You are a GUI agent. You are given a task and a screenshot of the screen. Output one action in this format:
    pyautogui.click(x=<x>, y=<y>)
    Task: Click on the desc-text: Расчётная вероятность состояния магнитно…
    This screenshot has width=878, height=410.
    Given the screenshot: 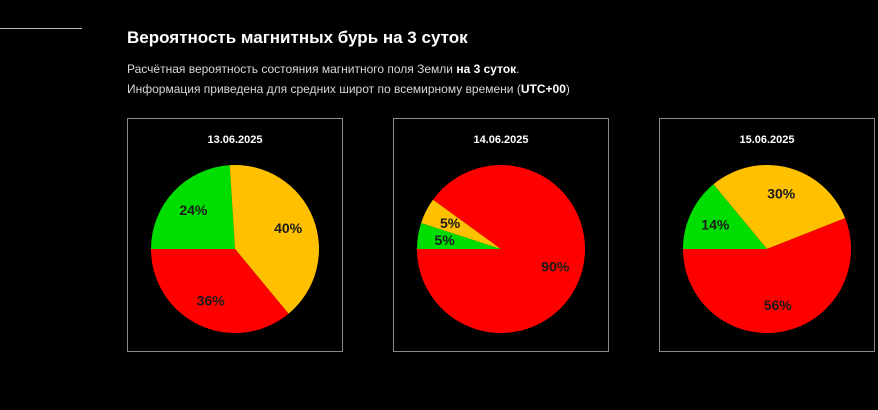 What is the action you would take?
    pyautogui.click(x=292, y=69)
    